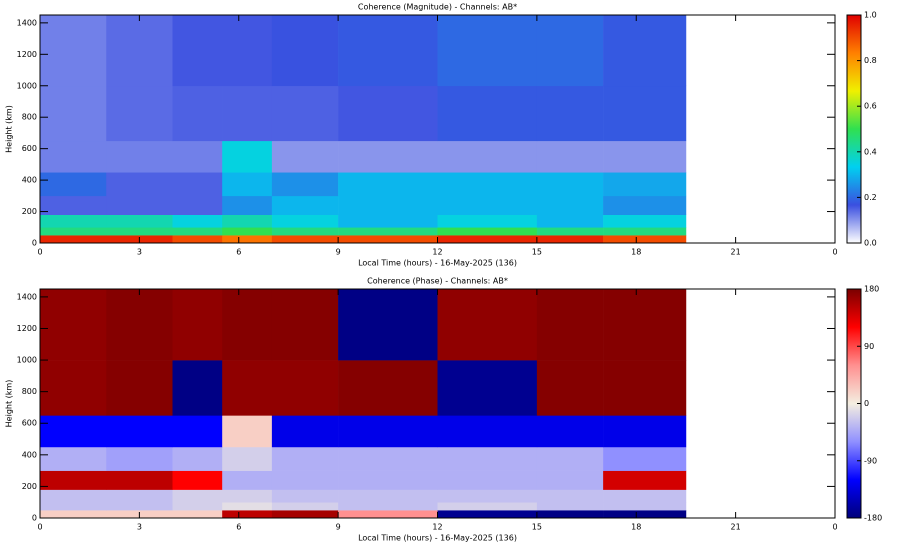  What do you see at coordinates (873, 518) in the screenshot?
I see `colorbar-tick-label: -180` at bounding box center [873, 518].